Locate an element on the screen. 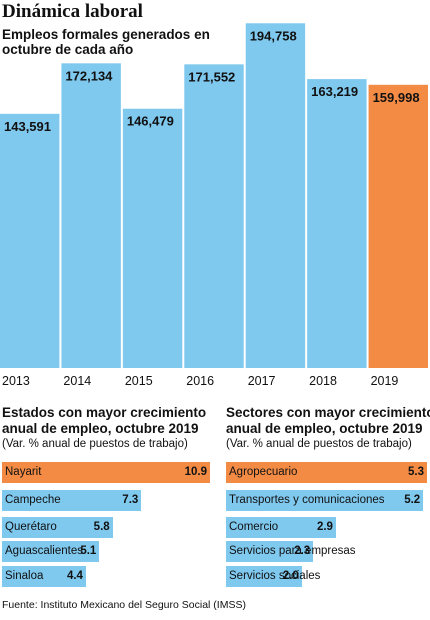 The width and height of the screenshot is (430, 620). hbar-category-label: Querétaro is located at coordinates (31, 527).